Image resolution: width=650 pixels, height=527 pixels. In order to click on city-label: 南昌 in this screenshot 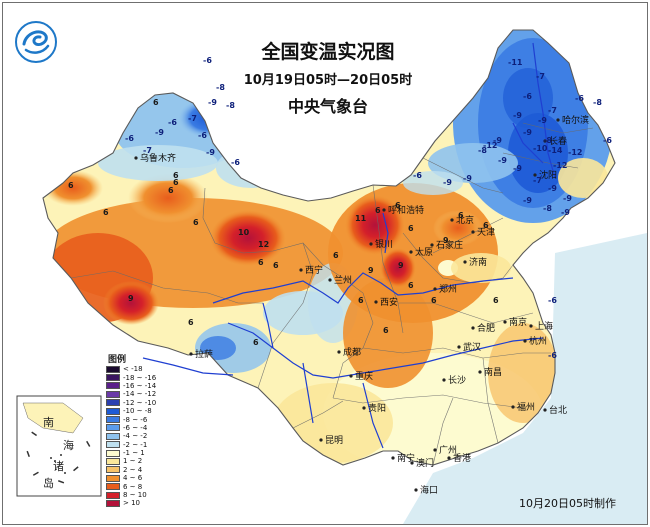, I will do `click(493, 372)`.